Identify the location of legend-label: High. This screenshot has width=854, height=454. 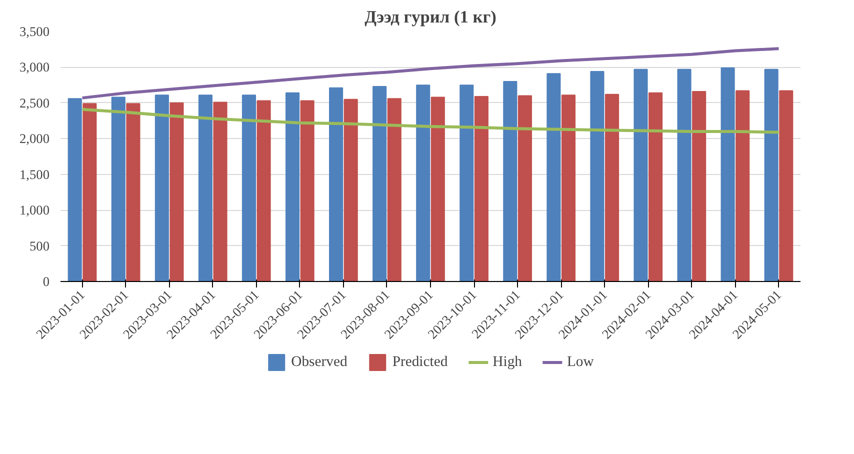
(507, 362).